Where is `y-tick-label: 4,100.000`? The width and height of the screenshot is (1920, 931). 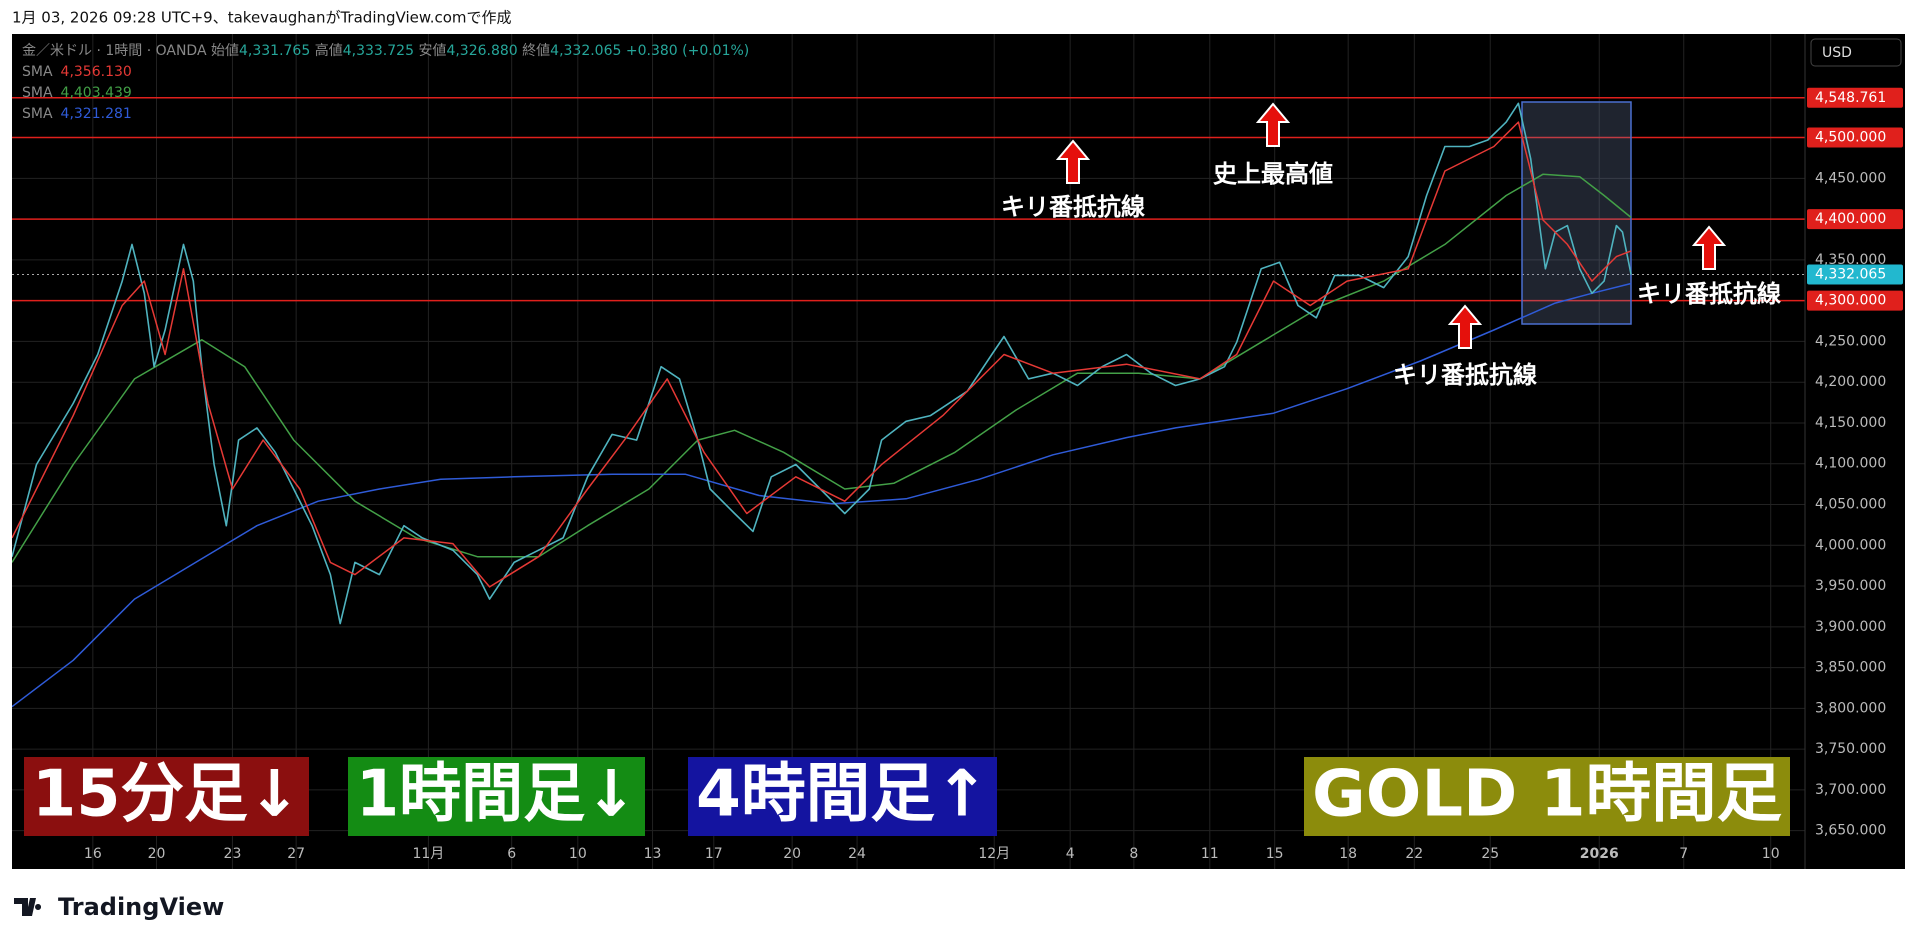
y-tick-label: 4,100.000 is located at coordinates (1850, 464).